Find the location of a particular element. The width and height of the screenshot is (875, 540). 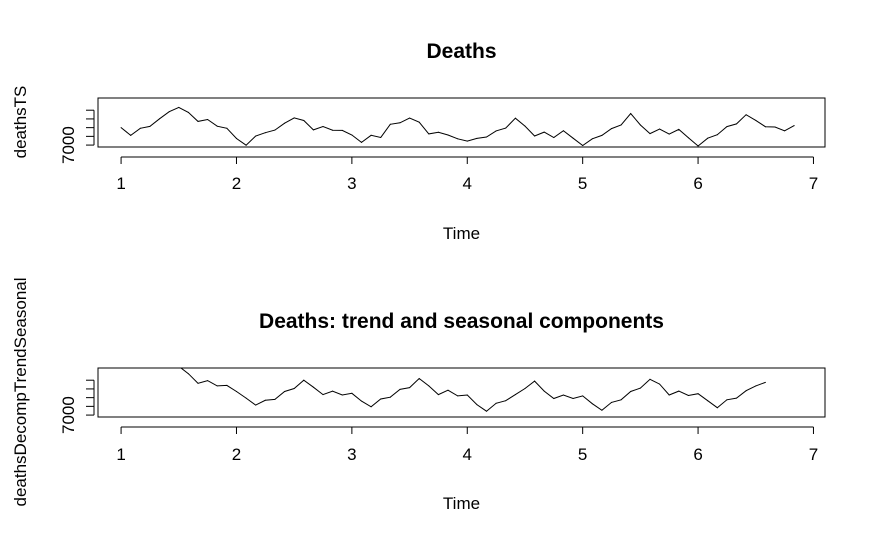

chart-title: Deaths is located at coordinates (461, 51).